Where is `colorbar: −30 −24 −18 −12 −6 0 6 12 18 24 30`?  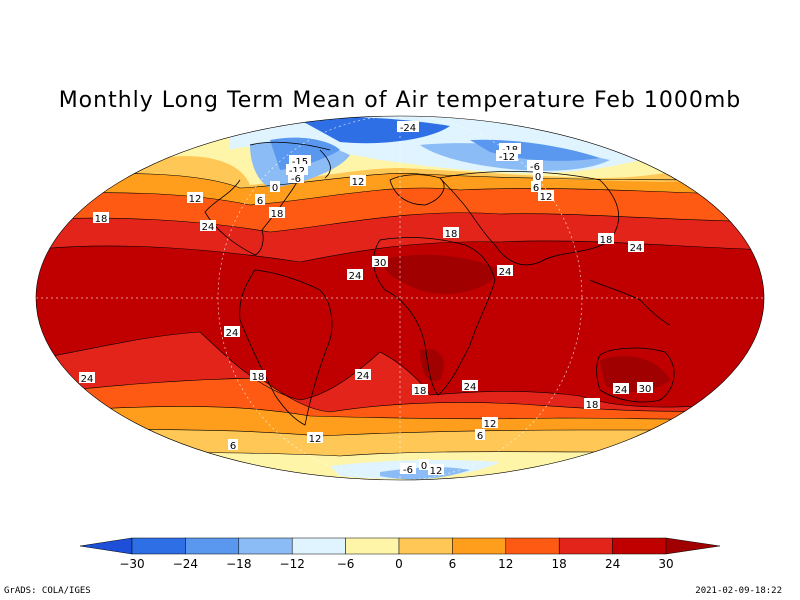 colorbar: −30 −24 −18 −12 −6 0 6 12 18 24 30 is located at coordinates (400, 554).